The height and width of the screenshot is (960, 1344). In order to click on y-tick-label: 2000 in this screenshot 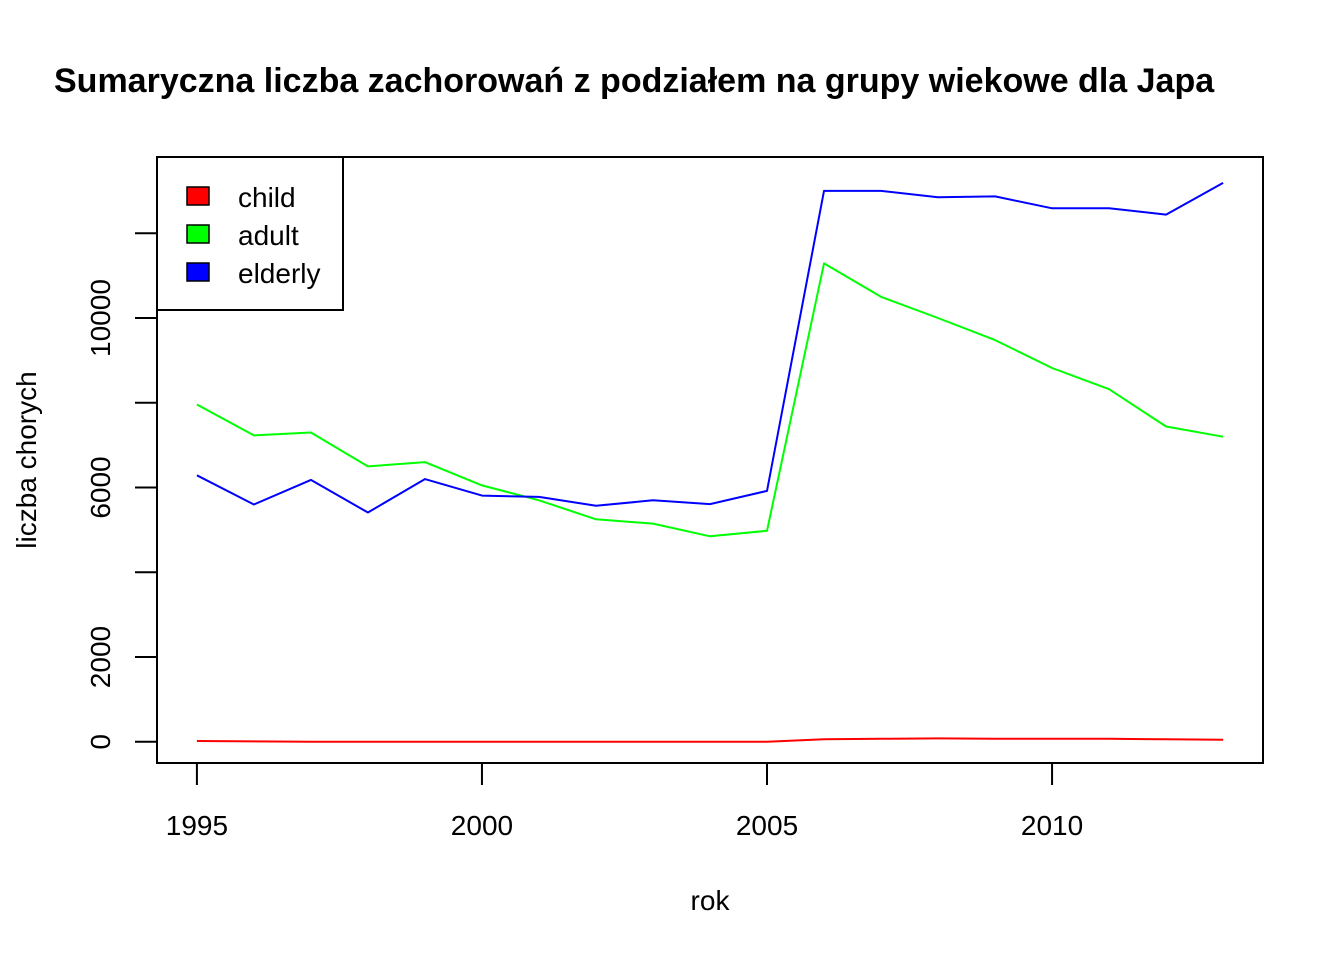, I will do `click(100, 657)`.